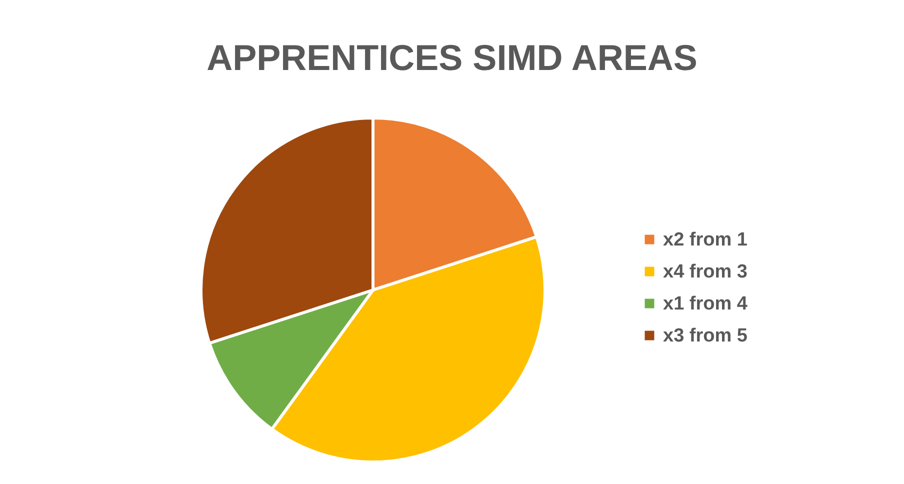 The image size is (904, 484). I want to click on chart-title: APPRENTICES SIMD AREAS, so click(452, 57).